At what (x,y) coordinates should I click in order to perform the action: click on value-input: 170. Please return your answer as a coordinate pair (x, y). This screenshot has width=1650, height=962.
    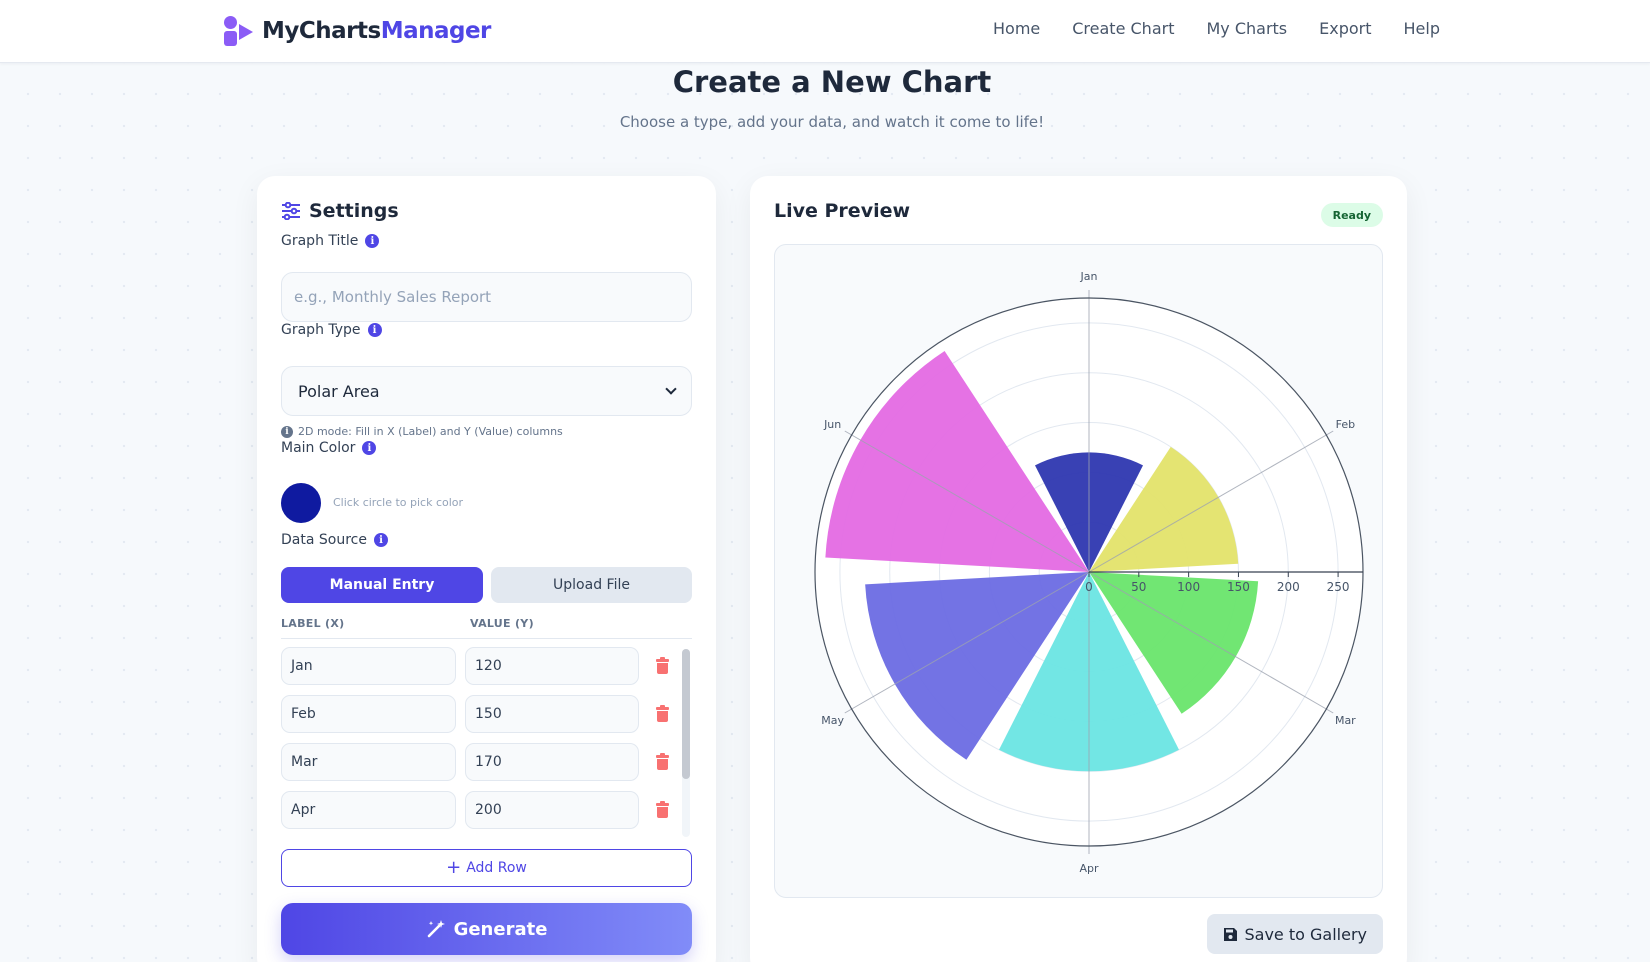
    Looking at the image, I should click on (552, 762).